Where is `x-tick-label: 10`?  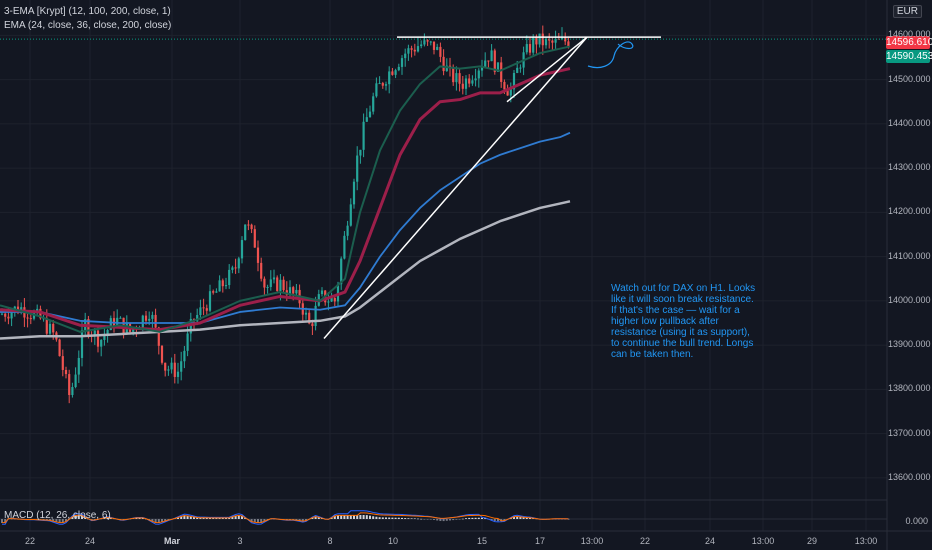 x-tick-label: 10 is located at coordinates (393, 541).